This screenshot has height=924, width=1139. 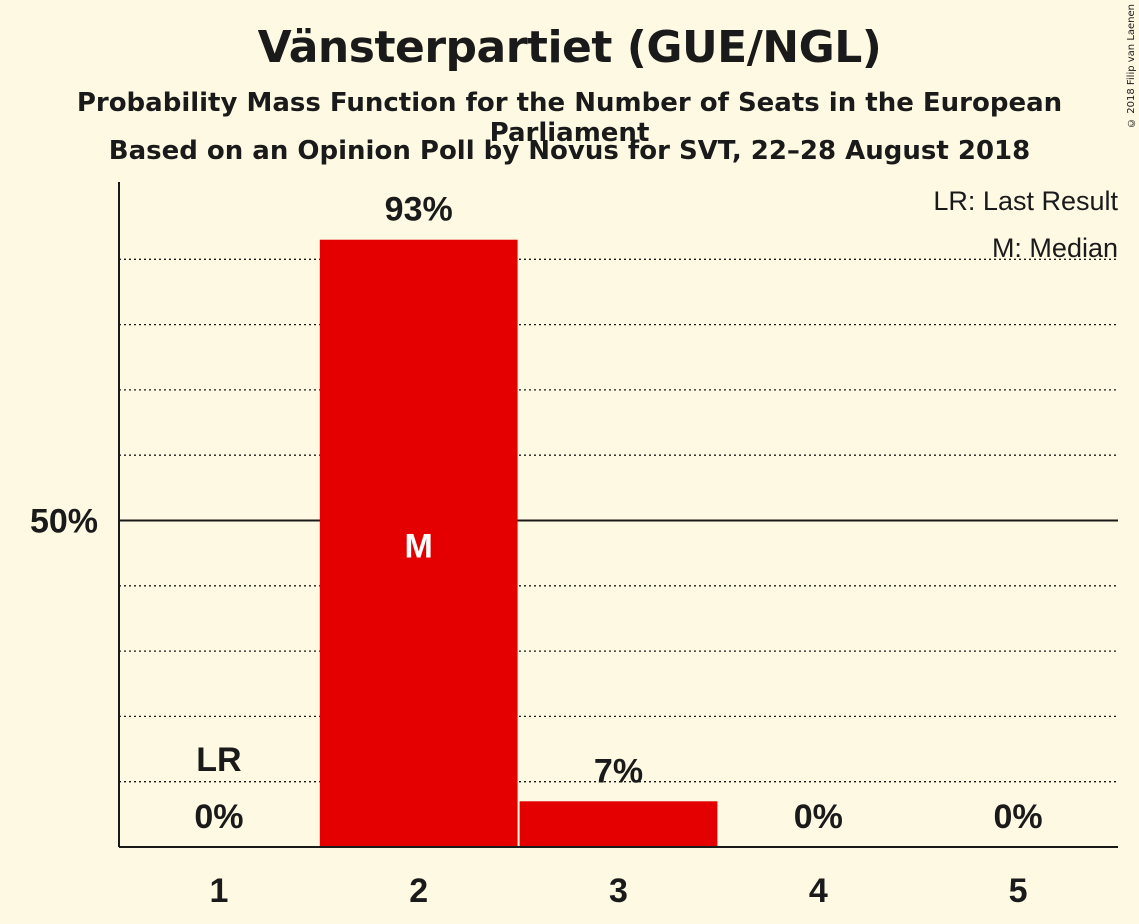 What do you see at coordinates (1018, 891) in the screenshot?
I see `x-tick-label-5: 5` at bounding box center [1018, 891].